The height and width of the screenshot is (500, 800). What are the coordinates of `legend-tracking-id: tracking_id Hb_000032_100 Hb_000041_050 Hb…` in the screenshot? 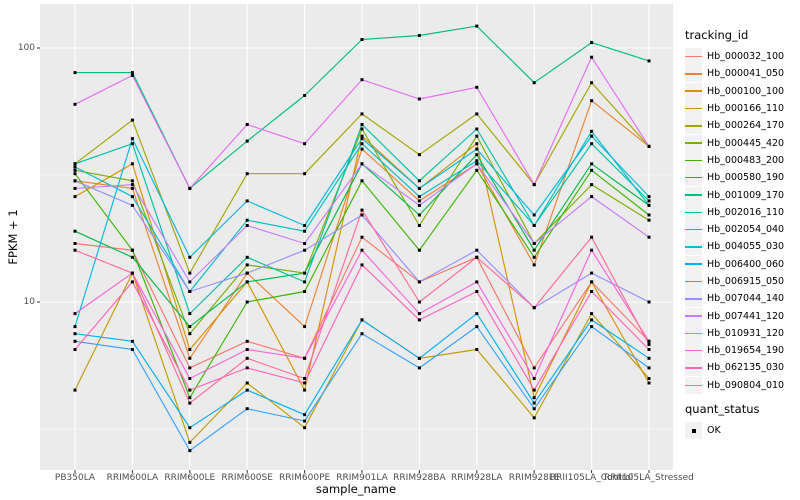 It's located at (734, 211).